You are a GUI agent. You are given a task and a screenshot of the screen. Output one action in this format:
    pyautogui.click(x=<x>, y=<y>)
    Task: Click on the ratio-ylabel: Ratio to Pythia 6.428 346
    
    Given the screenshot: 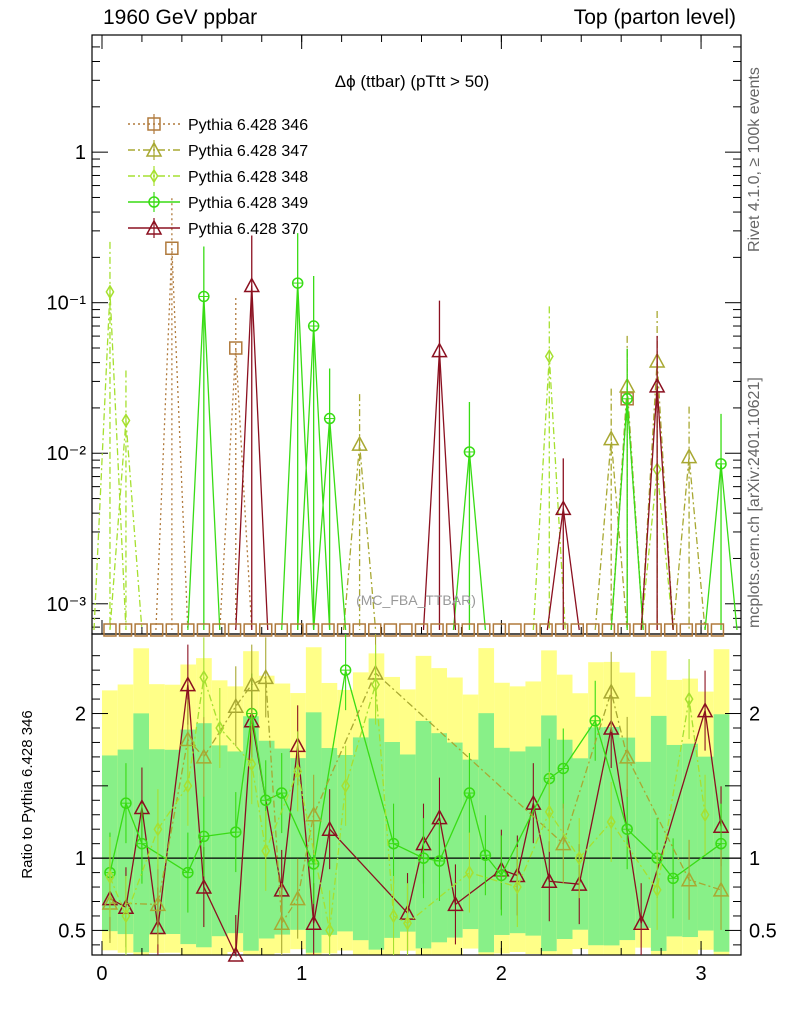 What is the action you would take?
    pyautogui.click(x=27, y=794)
    